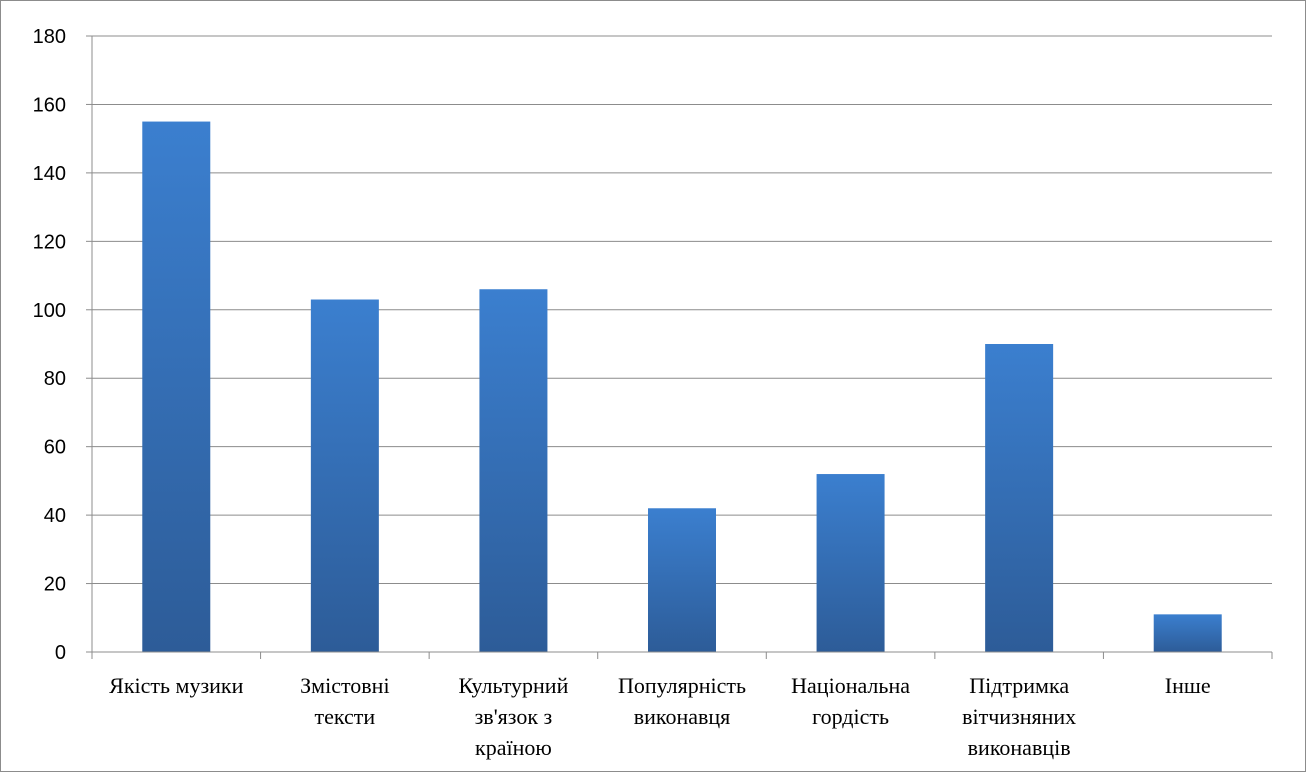 The image size is (1306, 772). What do you see at coordinates (514, 716) in the screenshot?
I see `x-category-label: зв'язок з` at bounding box center [514, 716].